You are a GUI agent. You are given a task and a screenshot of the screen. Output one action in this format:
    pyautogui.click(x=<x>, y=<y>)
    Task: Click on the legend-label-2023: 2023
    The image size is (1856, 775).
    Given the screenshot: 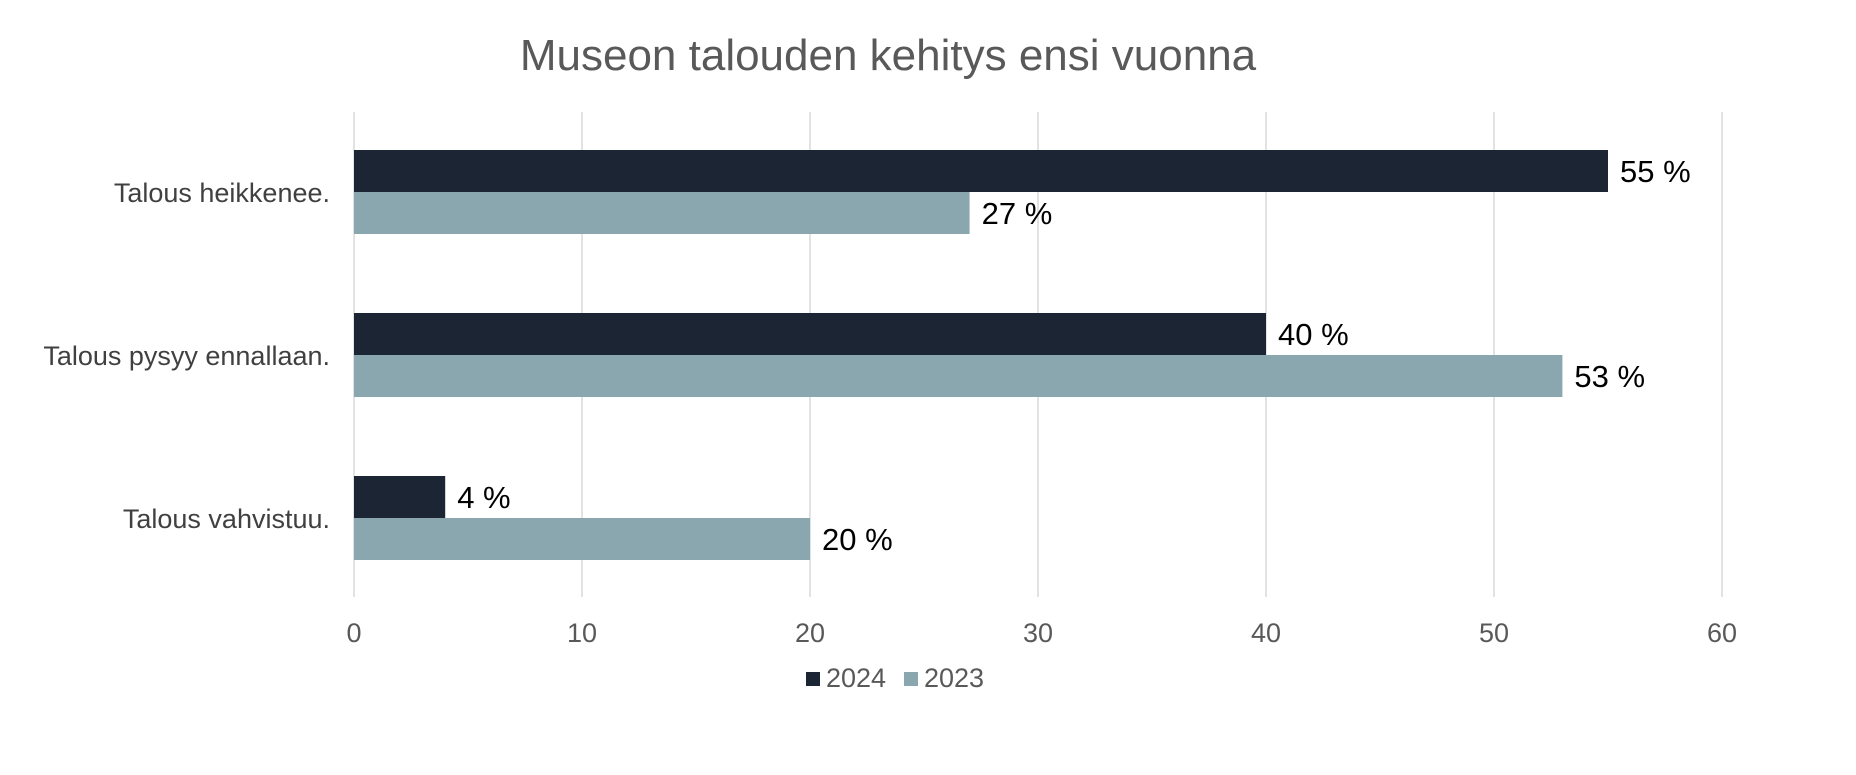 What is the action you would take?
    pyautogui.click(x=954, y=678)
    